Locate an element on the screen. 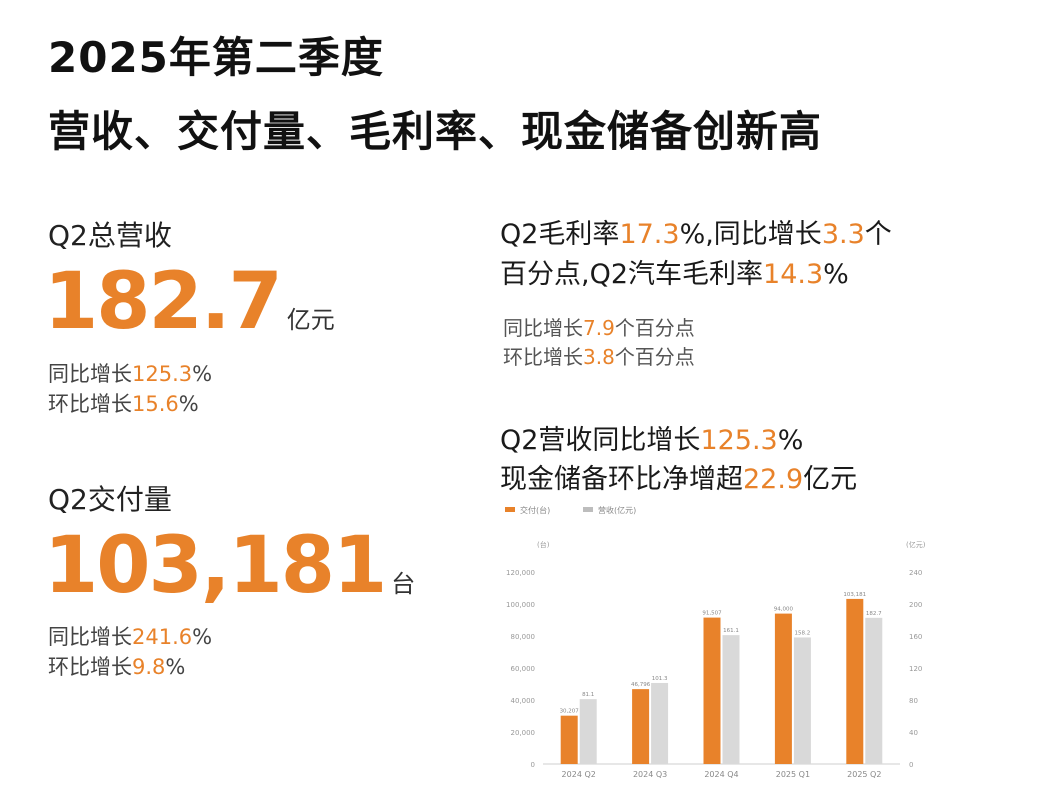 The image size is (1043, 790). revenue-qoq-value: 15.6 is located at coordinates (155, 404).